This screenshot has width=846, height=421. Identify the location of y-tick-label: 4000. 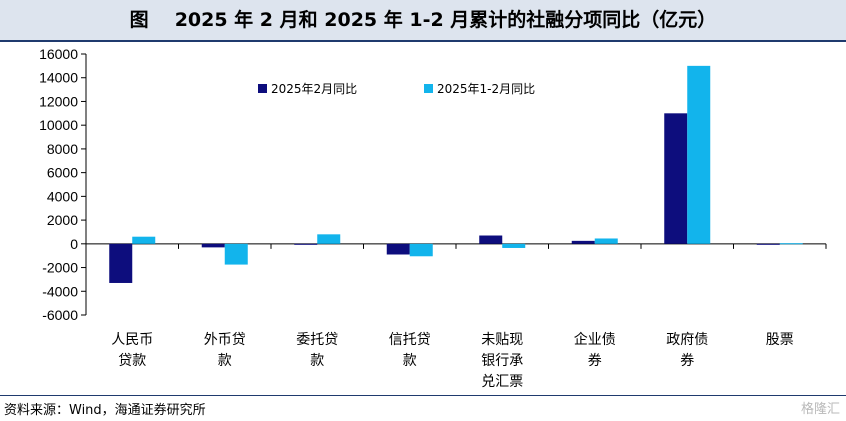
(62, 196).